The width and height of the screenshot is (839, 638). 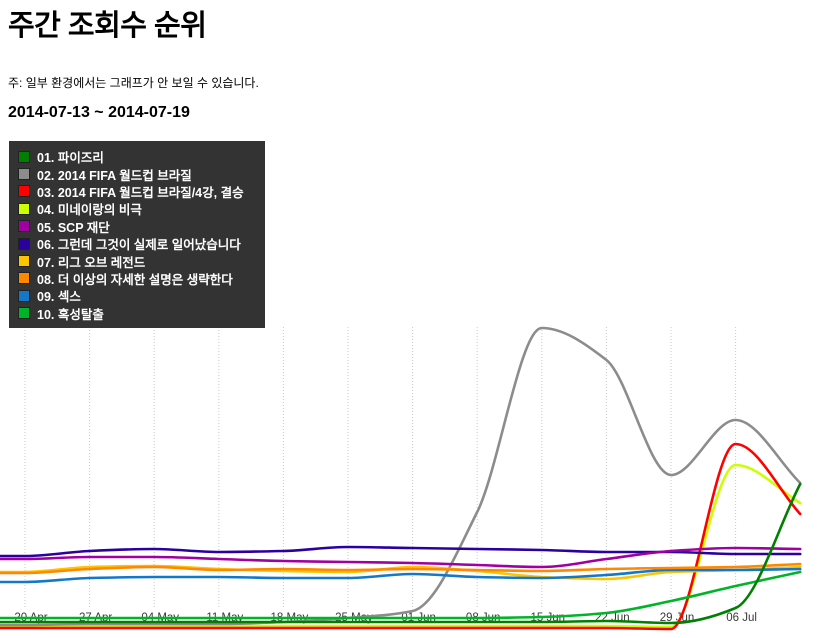 I want to click on legend-item: 01. 파이즈리, so click(x=137, y=156).